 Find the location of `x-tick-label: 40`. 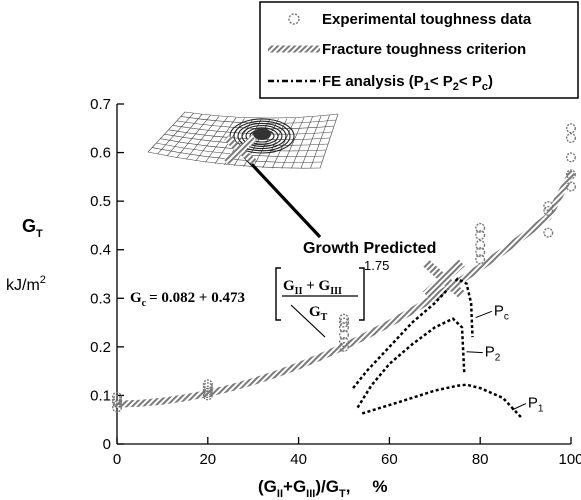

x-tick-label: 40 is located at coordinates (298, 459).